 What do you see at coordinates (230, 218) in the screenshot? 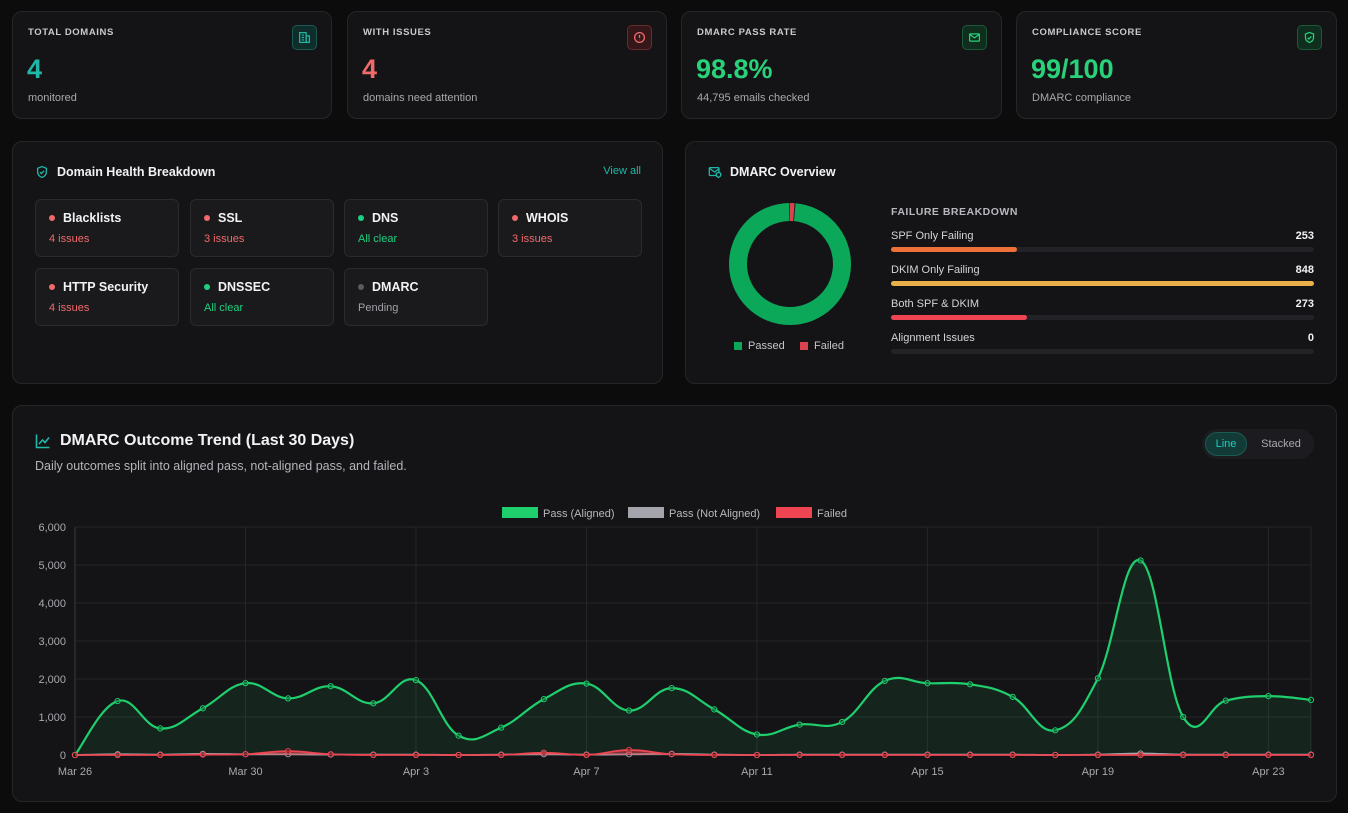
I see `tile-name: SSL` at bounding box center [230, 218].